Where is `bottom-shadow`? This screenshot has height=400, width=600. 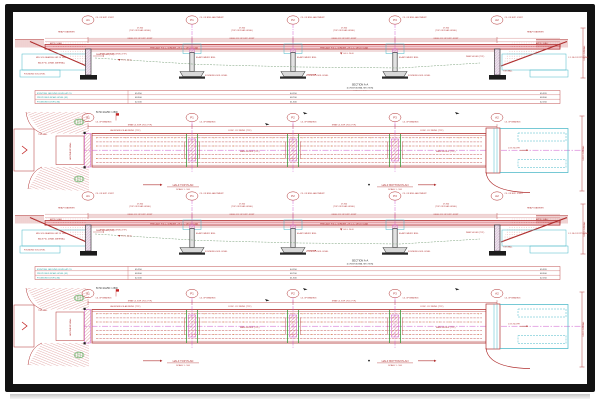 bottom-shadow is located at coordinates (300, 396).